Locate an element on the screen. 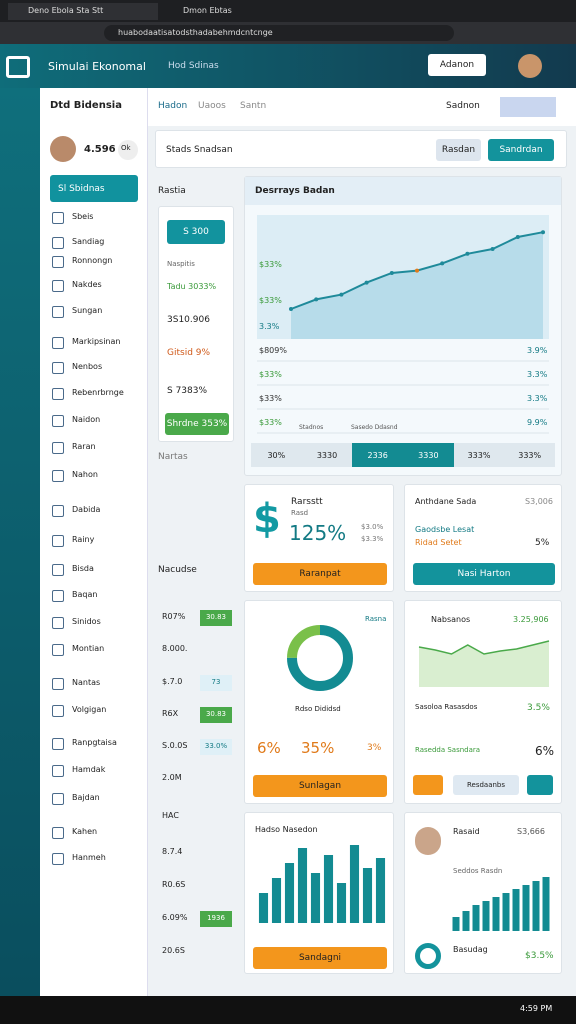 Image resolution: width=576 pixels, height=1024 pixels. button: Raranpat is located at coordinates (320, 574).